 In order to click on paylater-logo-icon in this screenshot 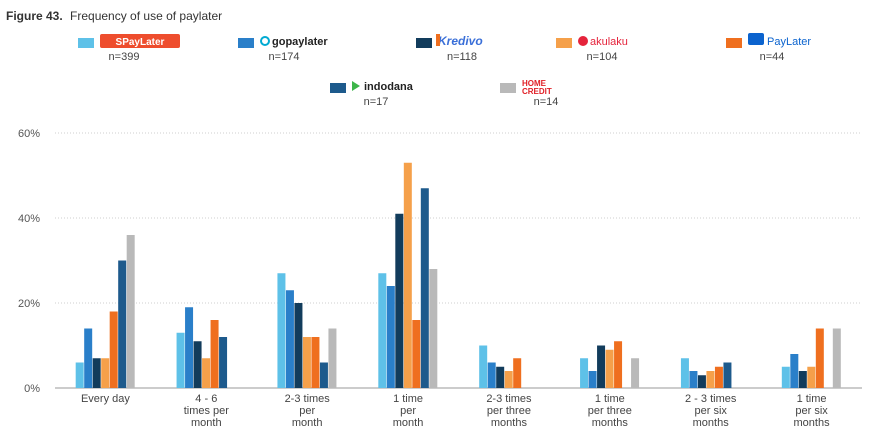, I will do `click(756, 39)`.